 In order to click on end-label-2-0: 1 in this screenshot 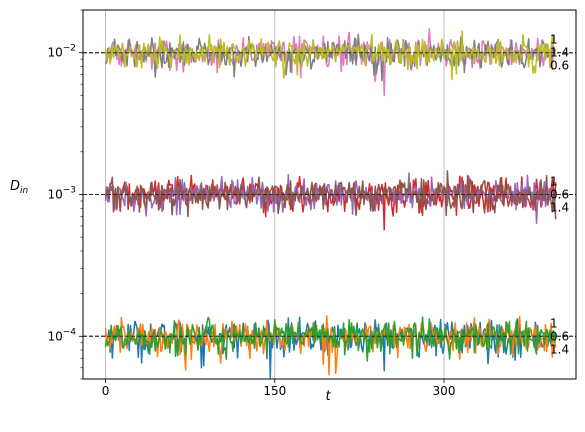, I will do `click(554, 40)`.